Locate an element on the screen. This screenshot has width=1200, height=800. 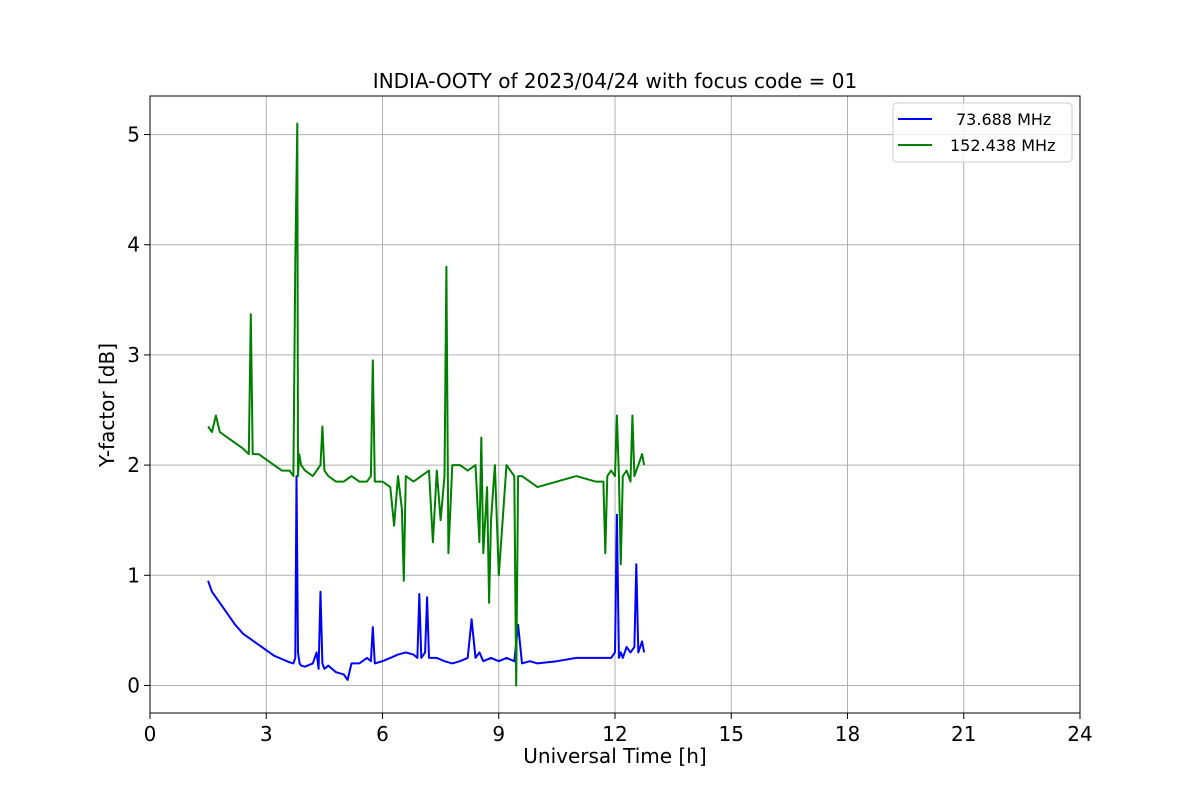
x-tick-label: 15 is located at coordinates (731, 734).